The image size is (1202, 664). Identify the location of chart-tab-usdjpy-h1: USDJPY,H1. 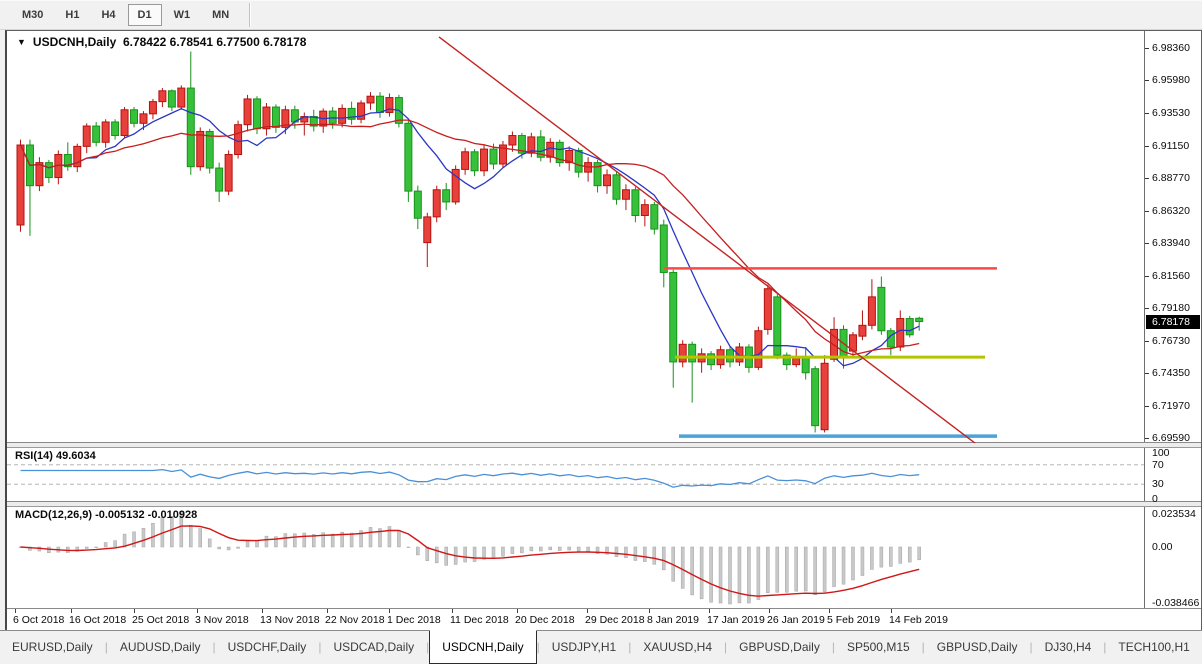
(584, 647).